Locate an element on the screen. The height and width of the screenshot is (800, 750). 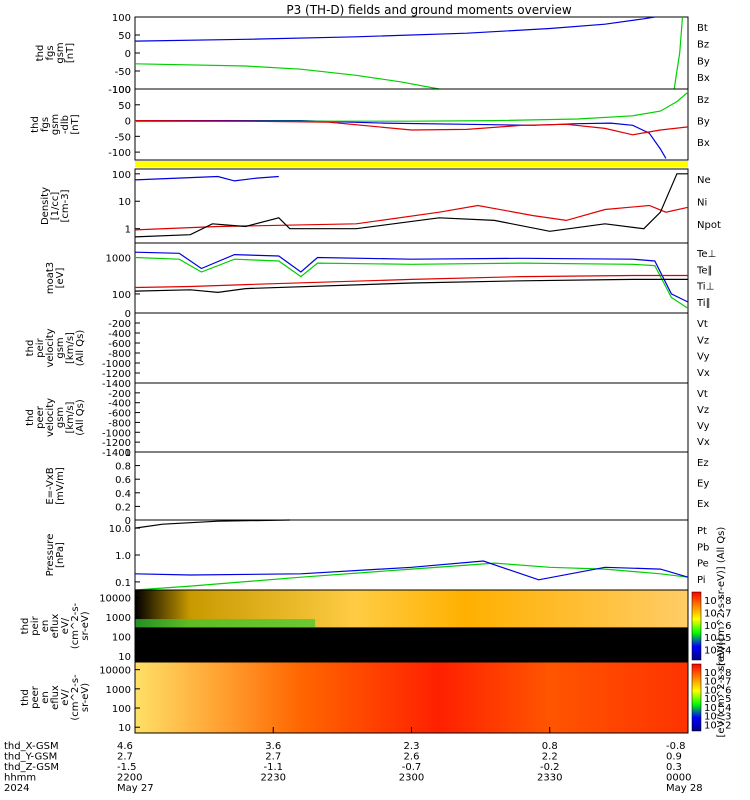
legend-Ti⊥: Ti⊥ is located at coordinates (705, 287).